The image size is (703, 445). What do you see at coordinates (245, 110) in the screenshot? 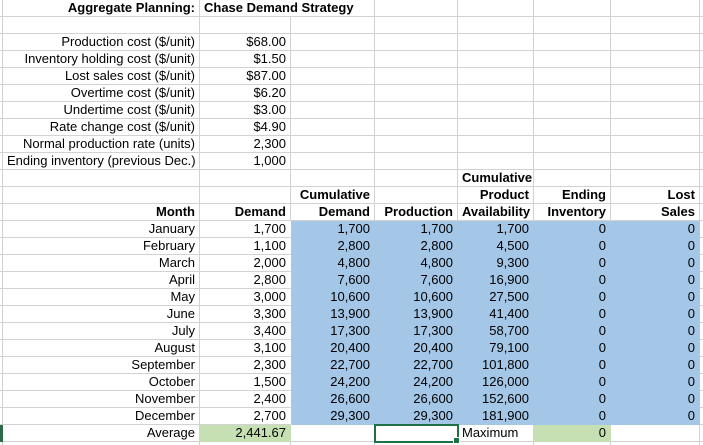
I see `parameter-value-cell: $3.00` at bounding box center [245, 110].